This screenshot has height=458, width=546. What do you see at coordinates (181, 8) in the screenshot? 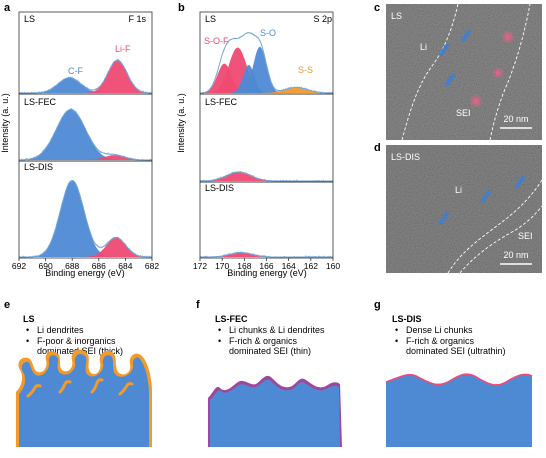
I see `panel-letter-b: b` at bounding box center [181, 8].